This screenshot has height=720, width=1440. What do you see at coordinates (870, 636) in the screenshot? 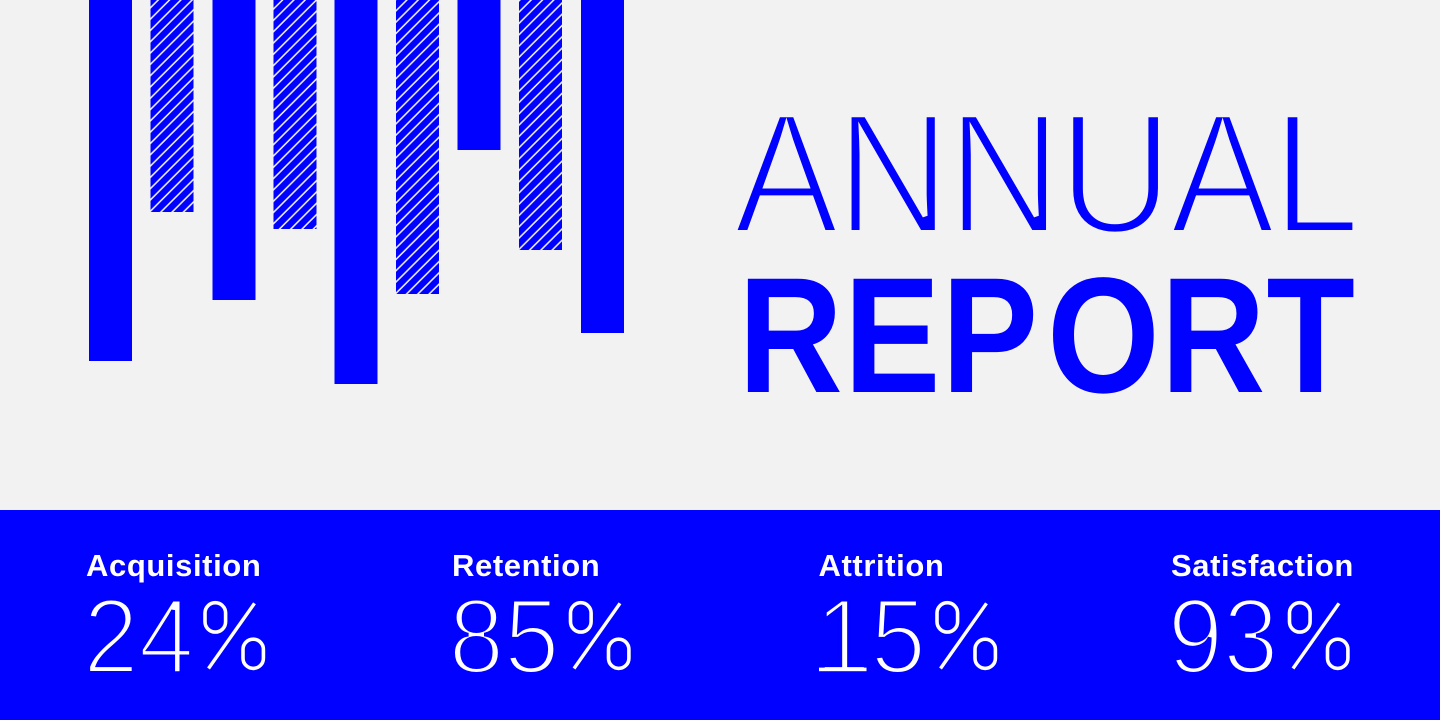
I see `svg-text: 15` at bounding box center [870, 636].